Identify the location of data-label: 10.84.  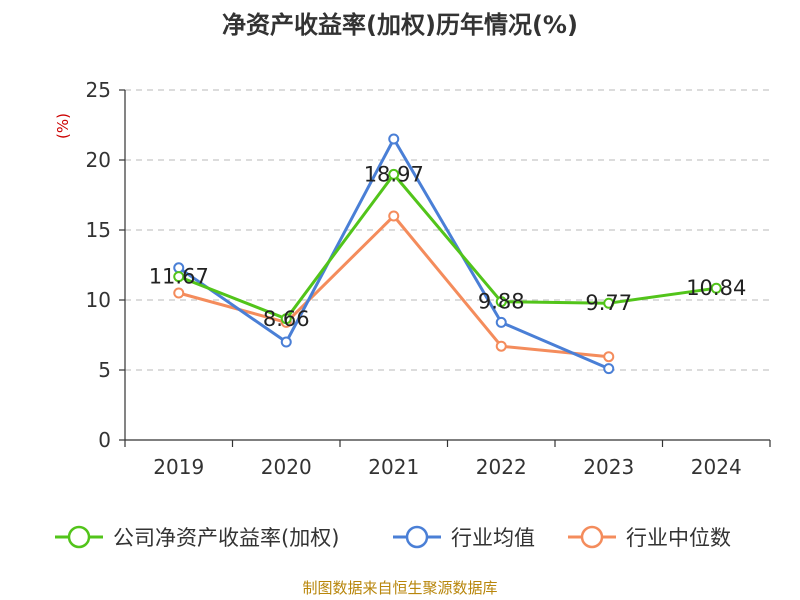
(716, 288).